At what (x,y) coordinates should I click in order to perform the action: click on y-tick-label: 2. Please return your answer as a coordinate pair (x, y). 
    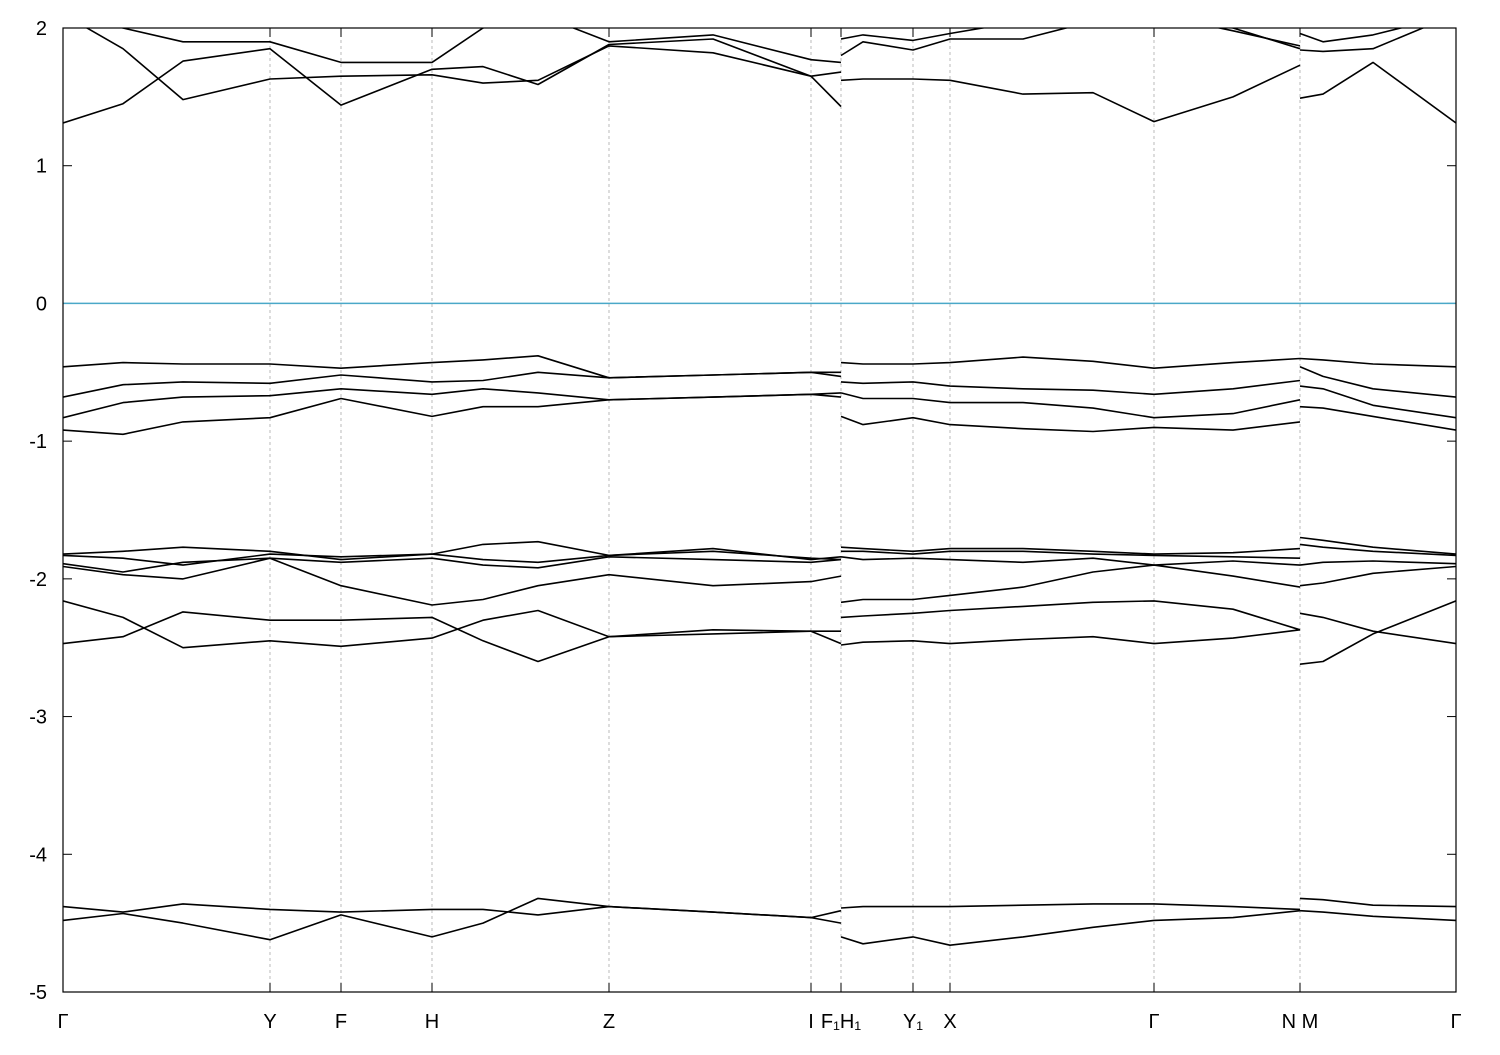
    Looking at the image, I should click on (41, 29).